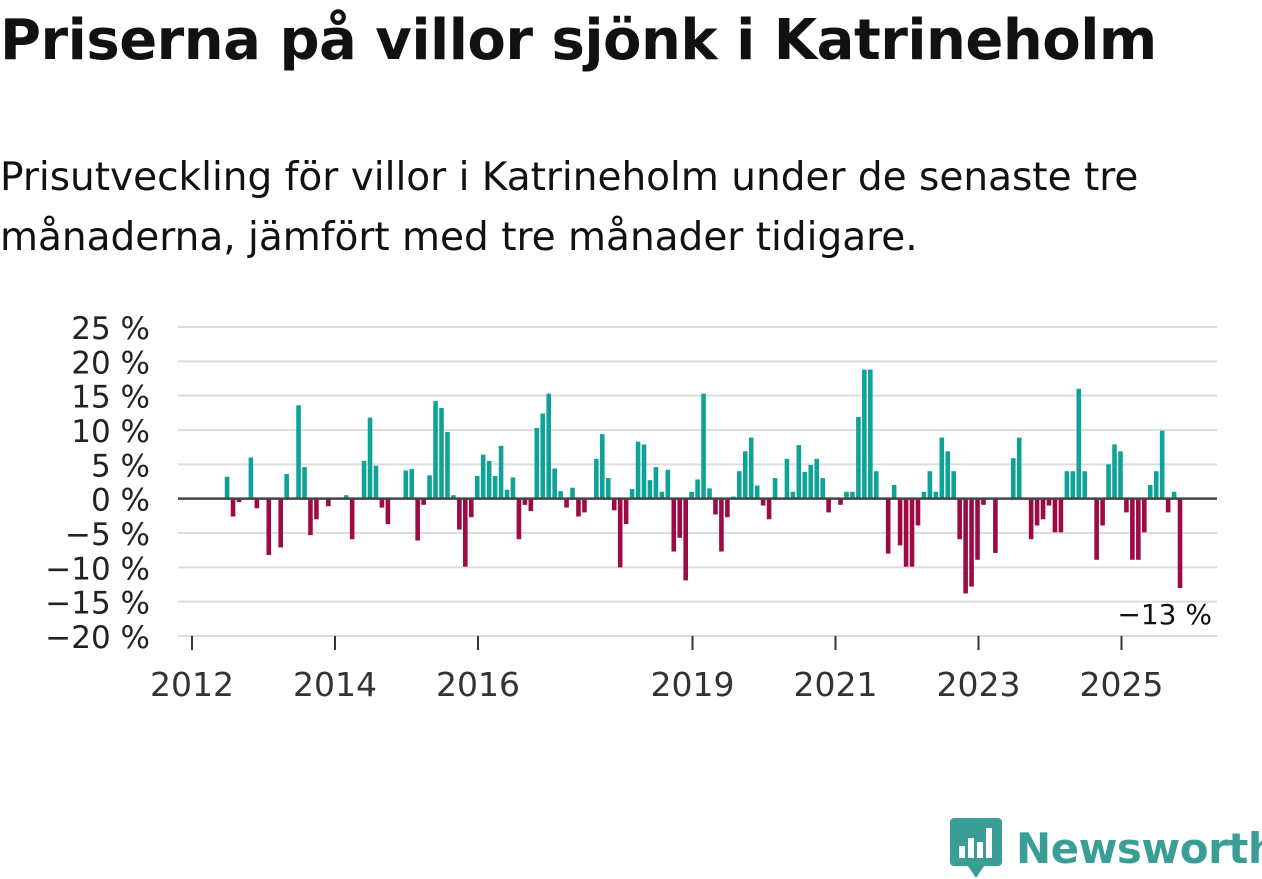 This screenshot has width=1262, height=879. Describe the element at coordinates (1106, 848) in the screenshot. I see `newsworthy-logo: Newsworthy` at that location.